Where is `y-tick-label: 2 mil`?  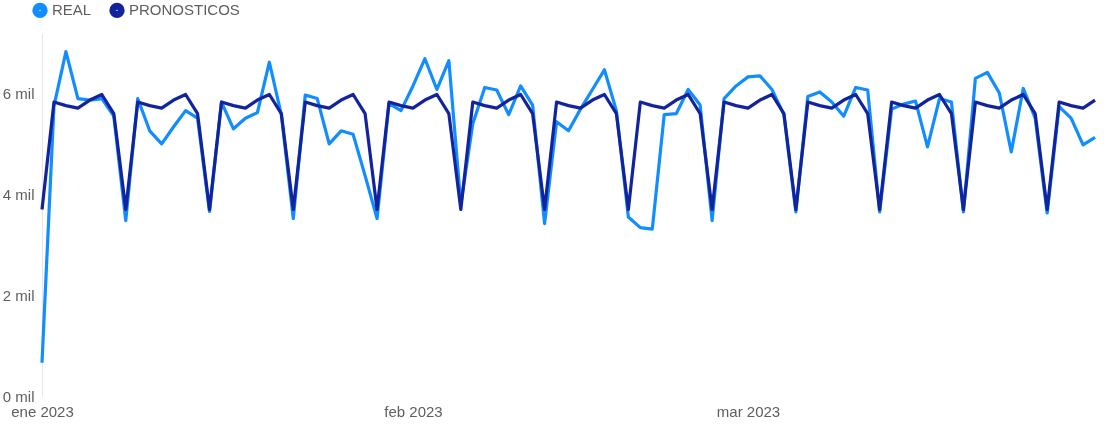 y-tick-label: 2 mil is located at coordinates (18, 295).